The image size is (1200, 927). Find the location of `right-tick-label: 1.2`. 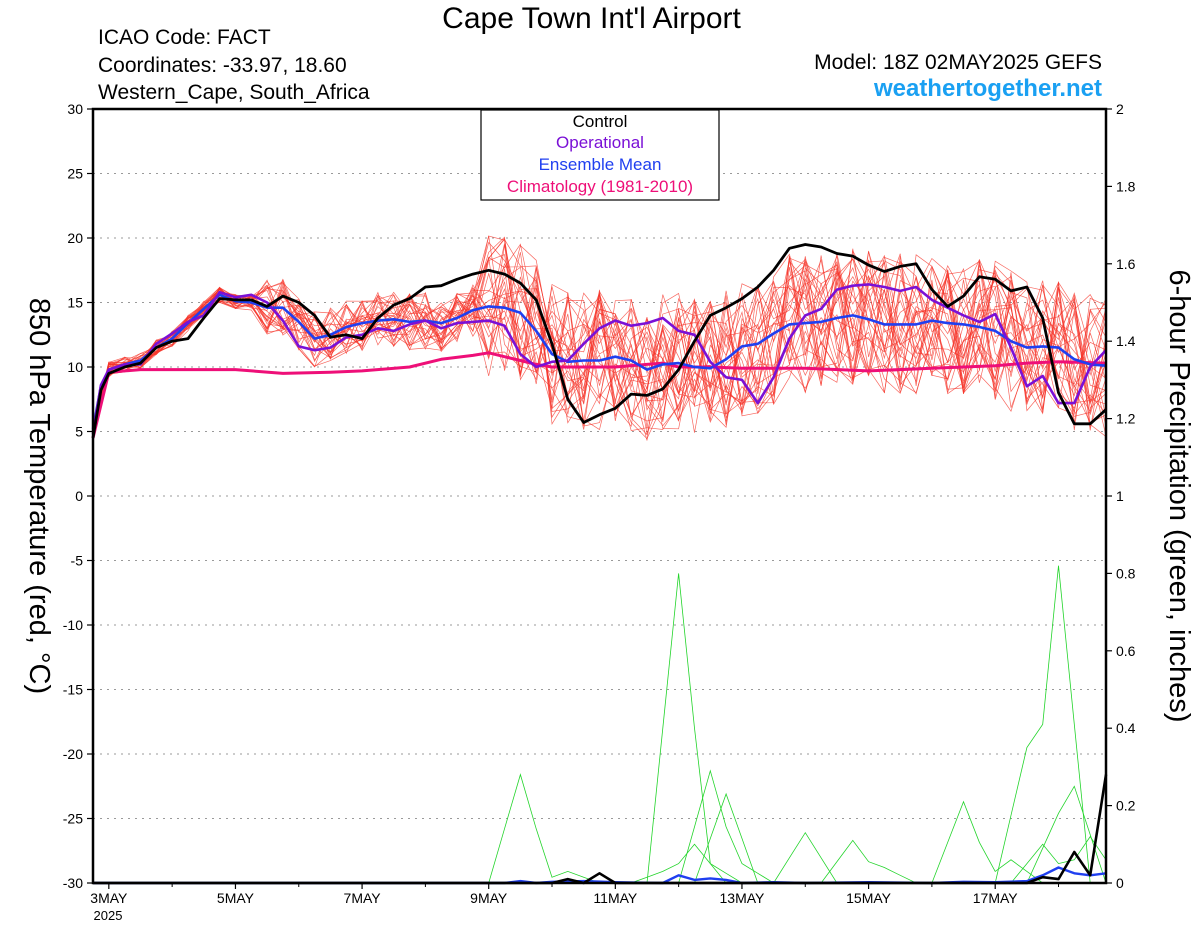

right-tick-label: 1.2 is located at coordinates (1126, 419).